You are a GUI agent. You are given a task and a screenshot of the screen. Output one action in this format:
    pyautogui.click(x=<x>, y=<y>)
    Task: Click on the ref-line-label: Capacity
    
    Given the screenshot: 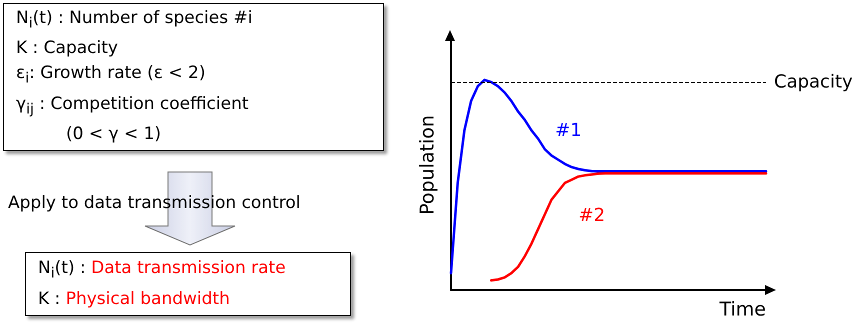 What is the action you would take?
    pyautogui.click(x=814, y=82)
    